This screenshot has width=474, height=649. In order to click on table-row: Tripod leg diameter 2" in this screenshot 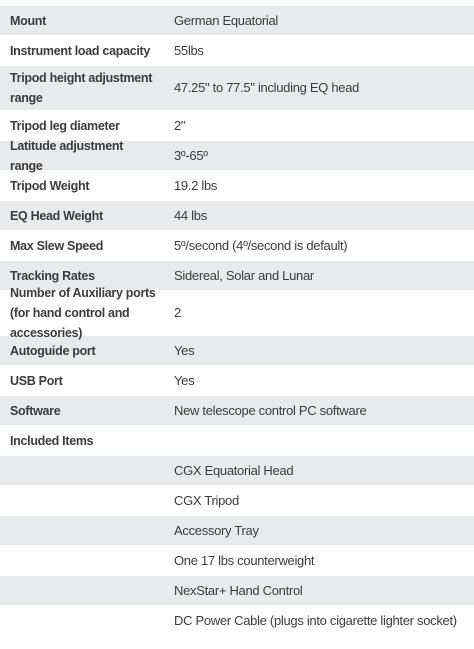, I will do `click(237, 125)`.